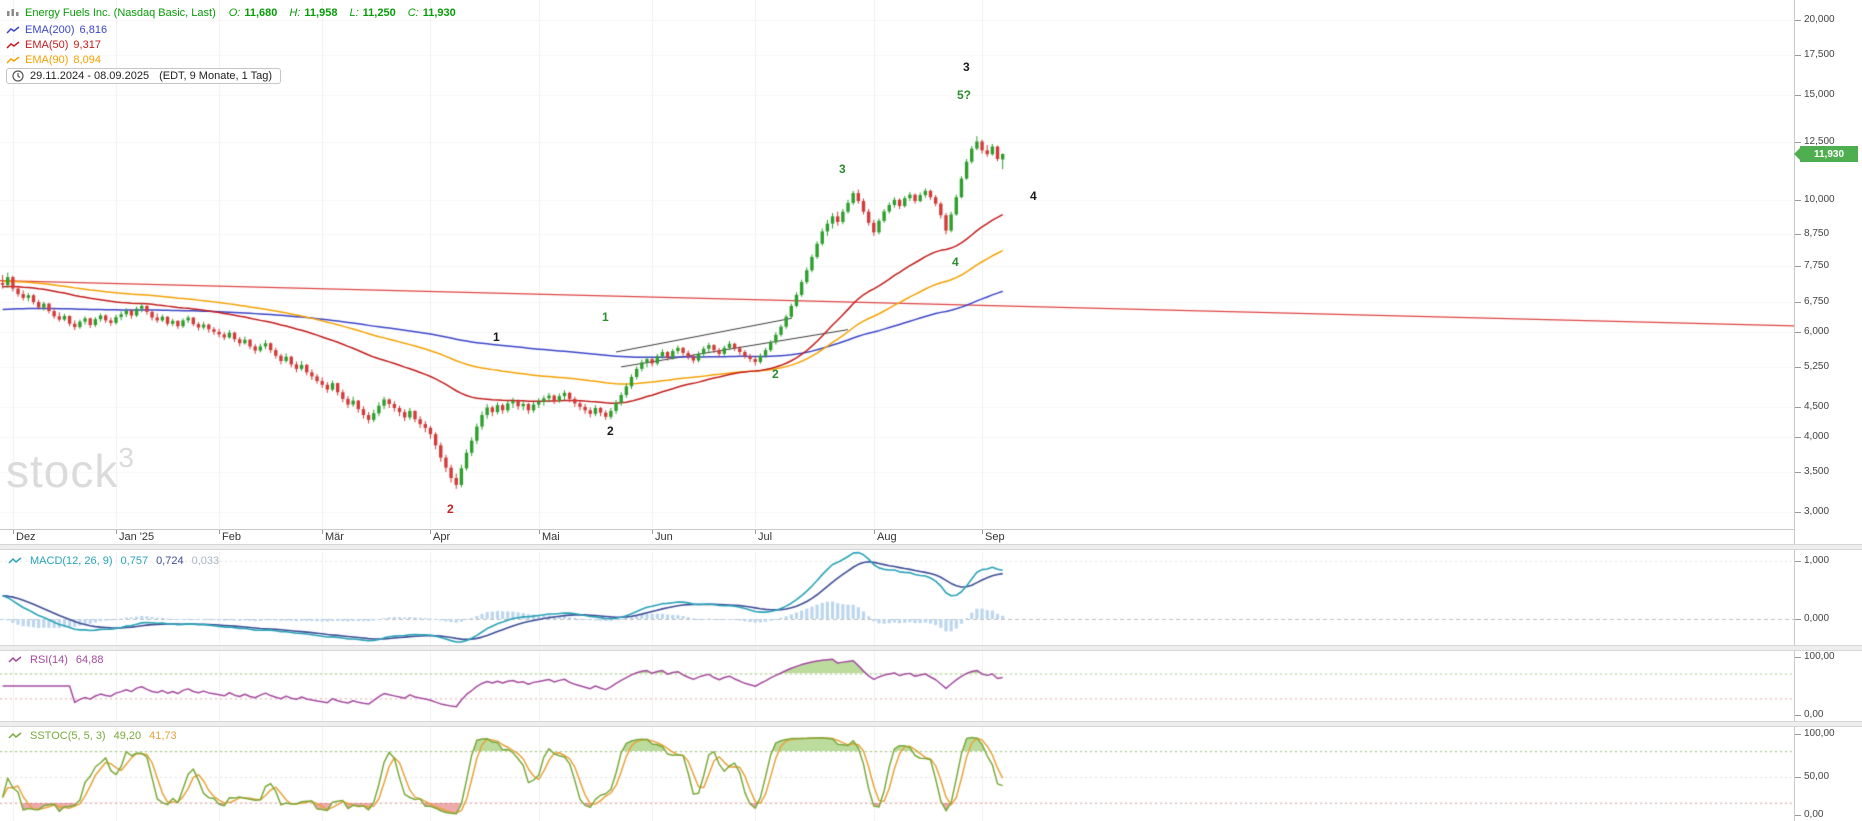 The height and width of the screenshot is (821, 1862). What do you see at coordinates (1829, 154) in the screenshot?
I see `last-price-value: 11,930` at bounding box center [1829, 154].